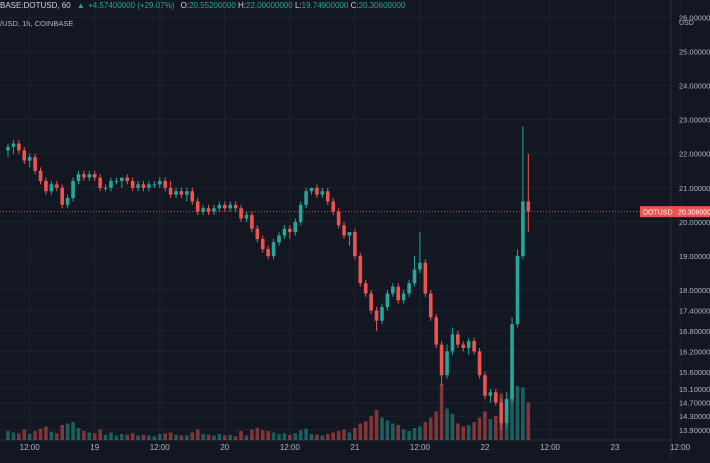 The width and height of the screenshot is (710, 463). What do you see at coordinates (485, 447) in the screenshot?
I see `time-tick-label: 22` at bounding box center [485, 447].